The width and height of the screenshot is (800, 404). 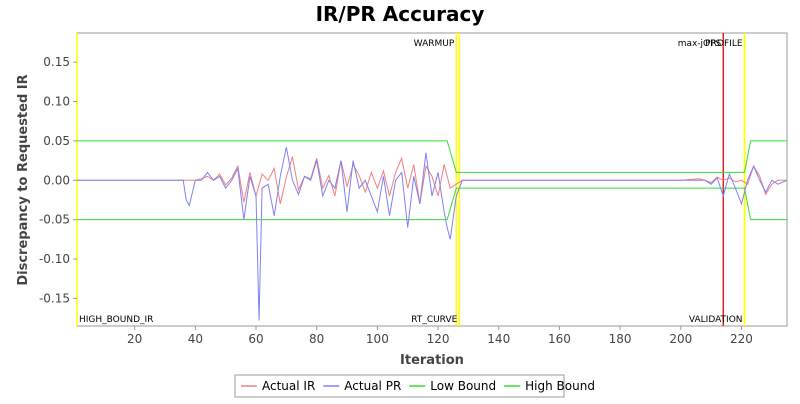 I want to click on y-tick-label: 0.00, so click(x=56, y=180).